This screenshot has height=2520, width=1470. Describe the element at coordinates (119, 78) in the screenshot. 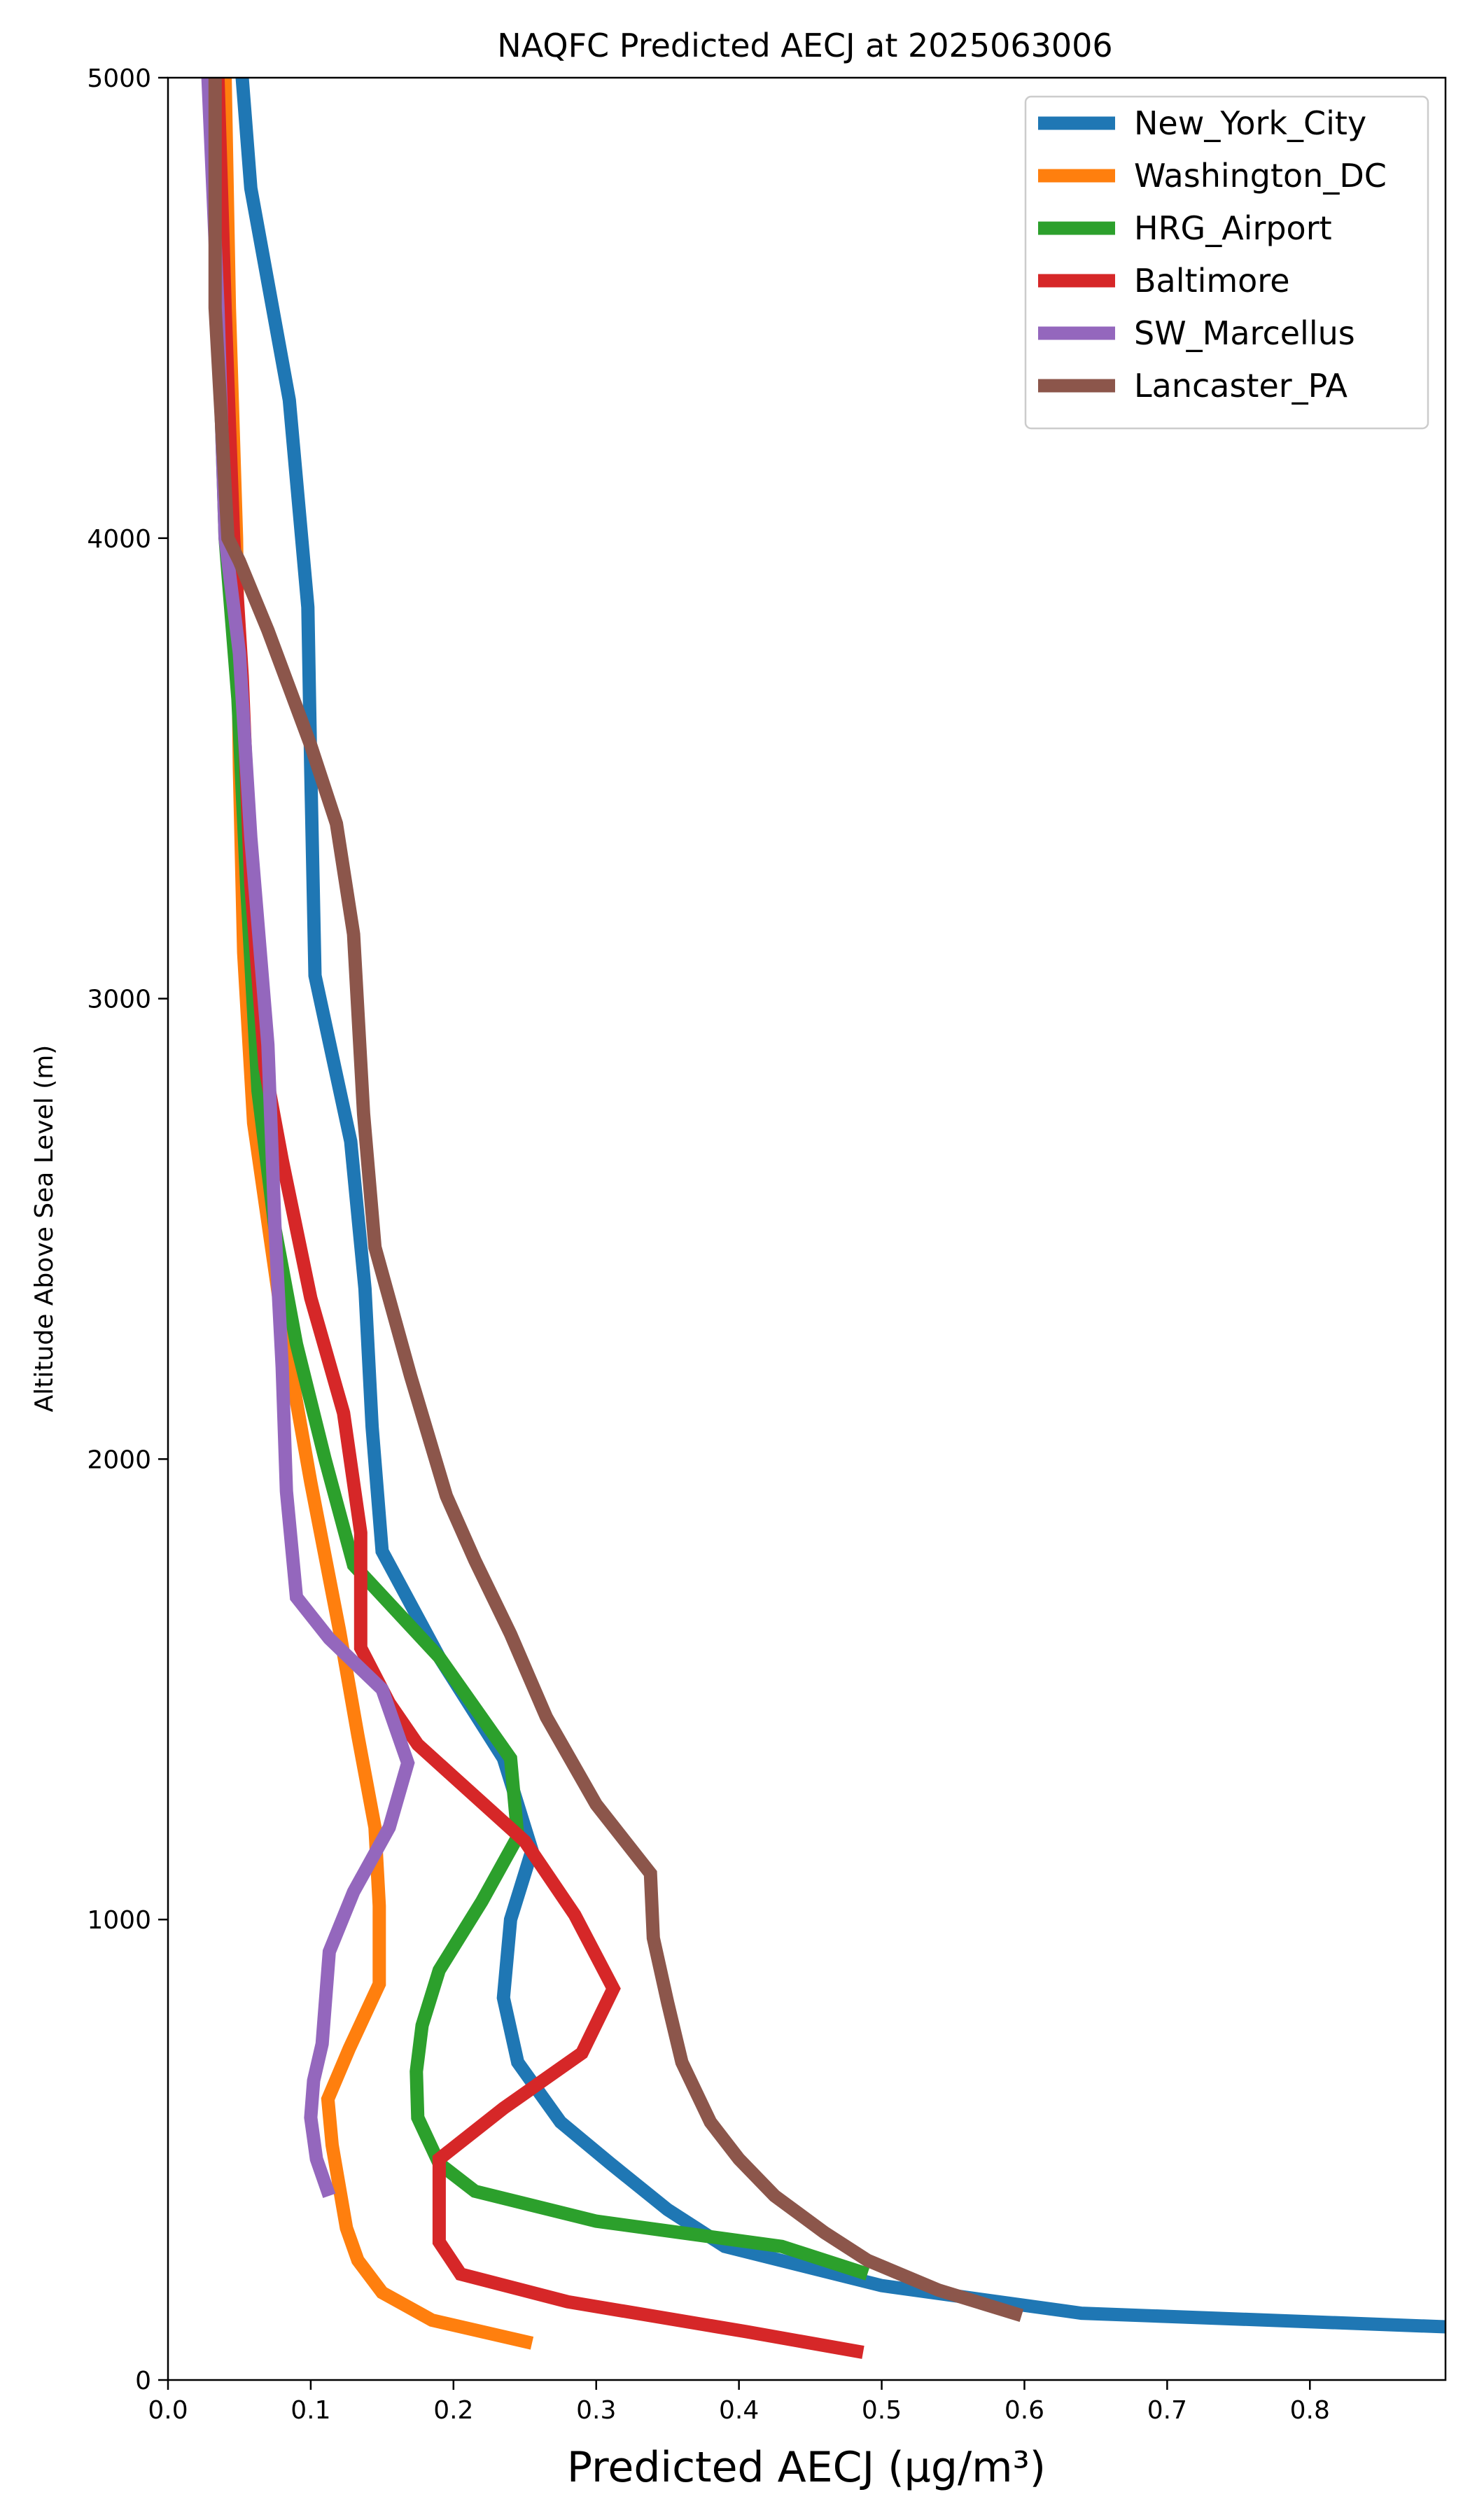

I see `y-tick-label: 5000` at that location.